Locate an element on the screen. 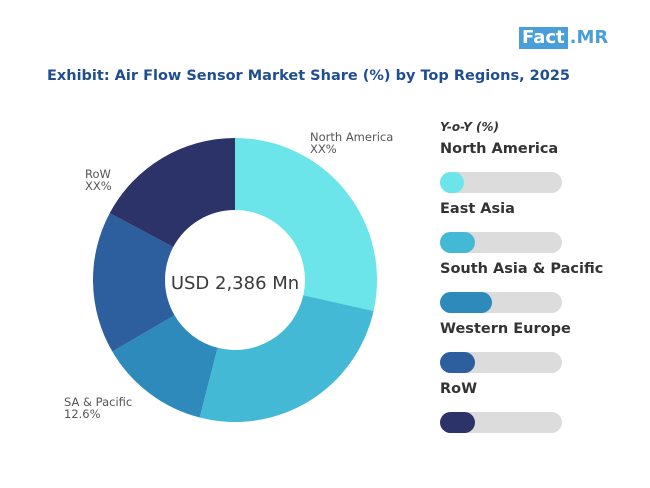 Image resolution: width=650 pixels, height=488 pixels. brand-logo: Fact .MR is located at coordinates (563, 38).